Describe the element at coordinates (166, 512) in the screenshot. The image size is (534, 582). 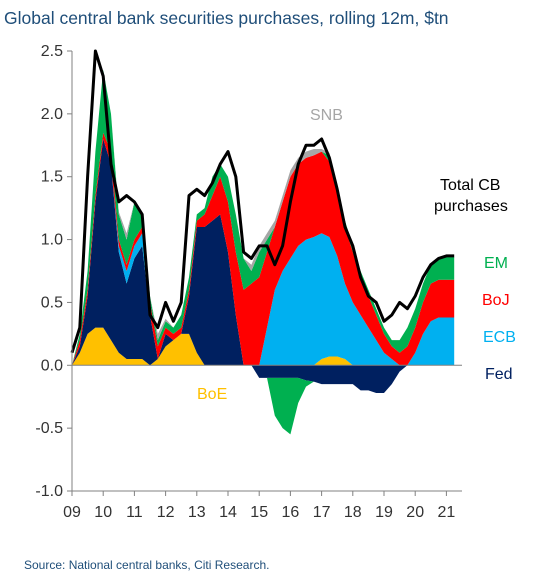
I see `x-tick-label: 12` at that location.